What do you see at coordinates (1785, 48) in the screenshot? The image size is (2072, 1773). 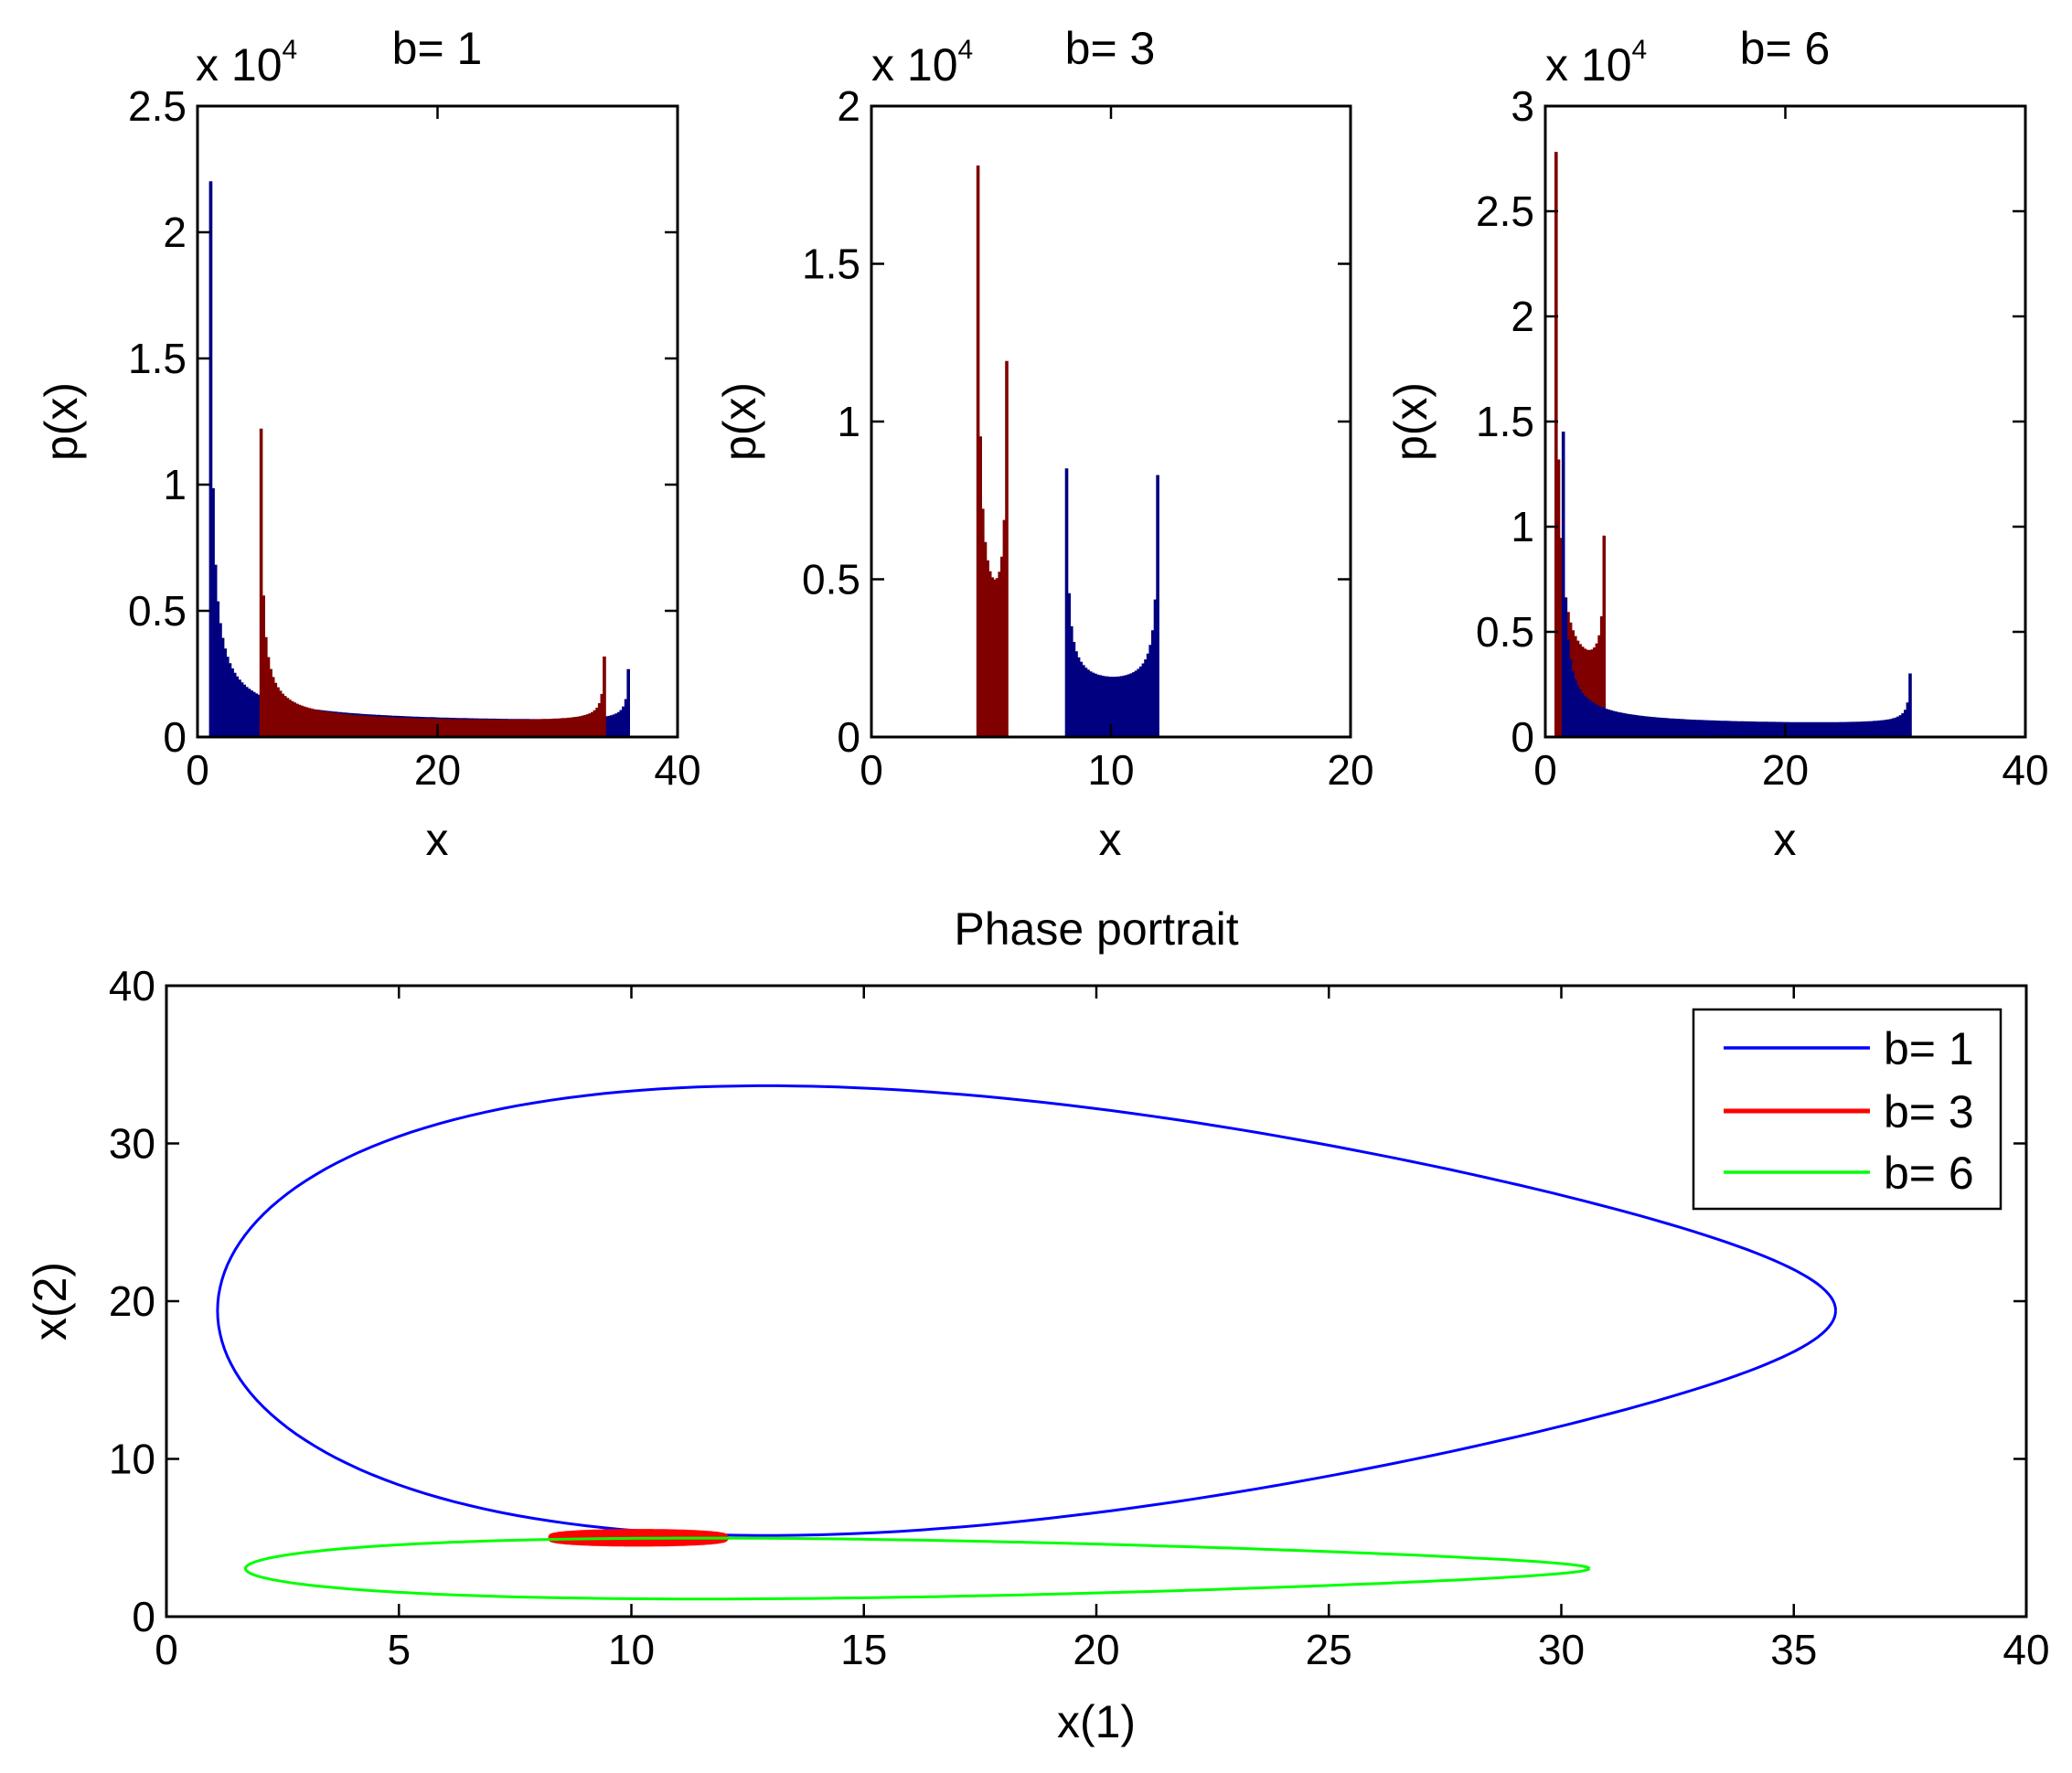 I see `subplot-title: b= 6` at bounding box center [1785, 48].